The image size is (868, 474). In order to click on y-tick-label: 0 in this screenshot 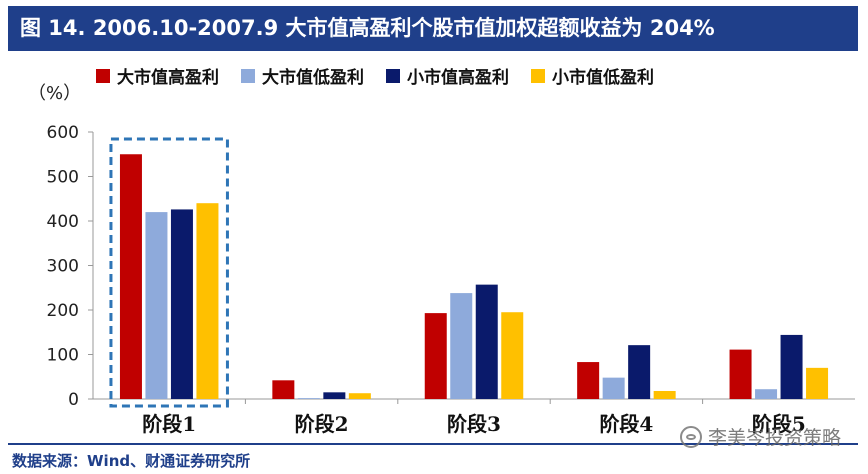, I will do `click(73, 400)`.